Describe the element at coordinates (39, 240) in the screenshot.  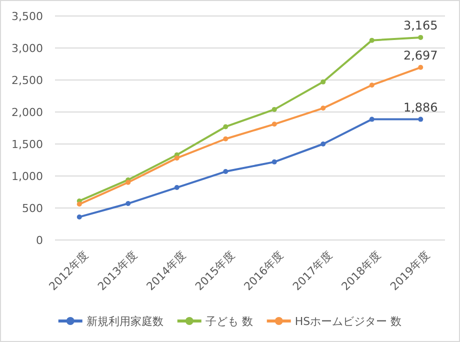
I see `y-tick-label: 0` at that location.